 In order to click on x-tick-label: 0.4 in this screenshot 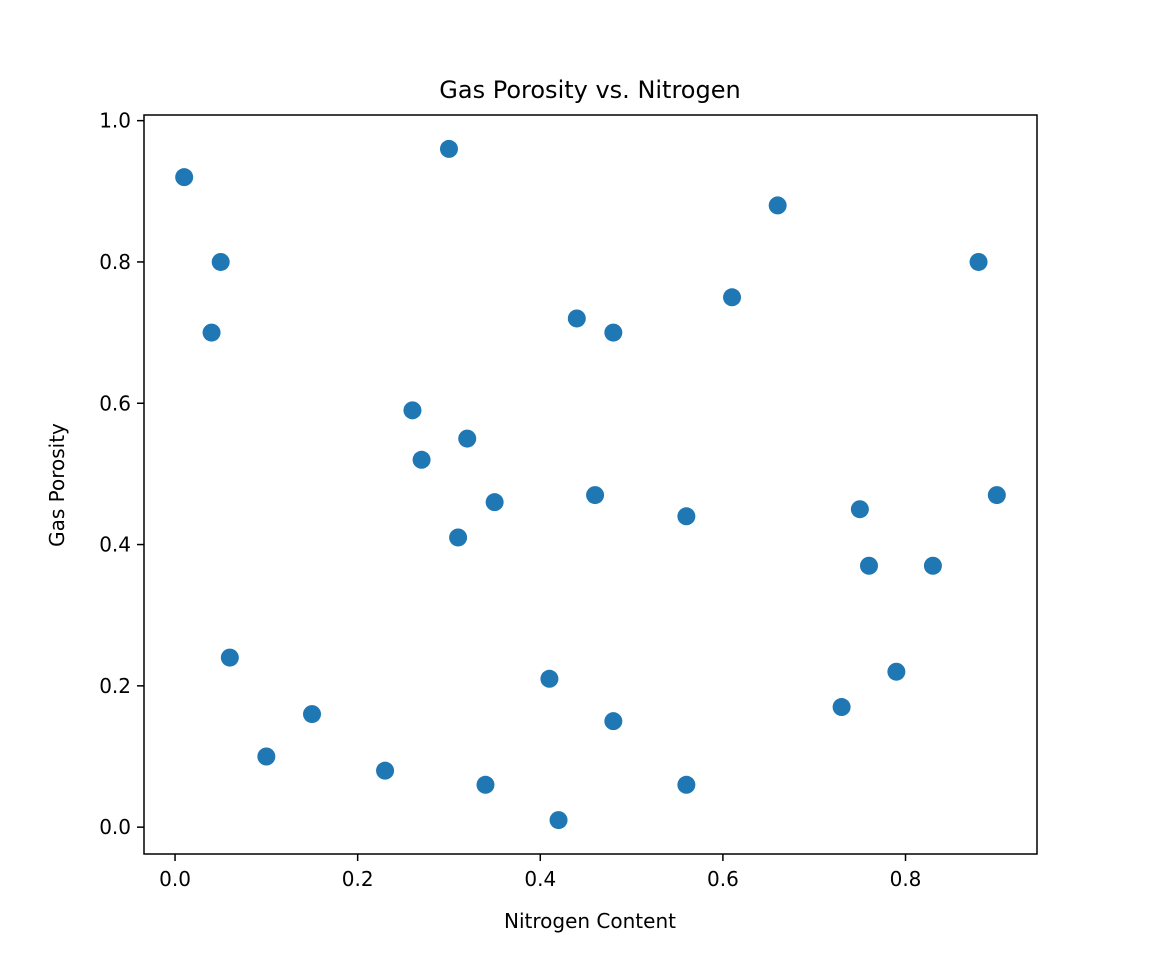, I will do `click(540, 879)`.